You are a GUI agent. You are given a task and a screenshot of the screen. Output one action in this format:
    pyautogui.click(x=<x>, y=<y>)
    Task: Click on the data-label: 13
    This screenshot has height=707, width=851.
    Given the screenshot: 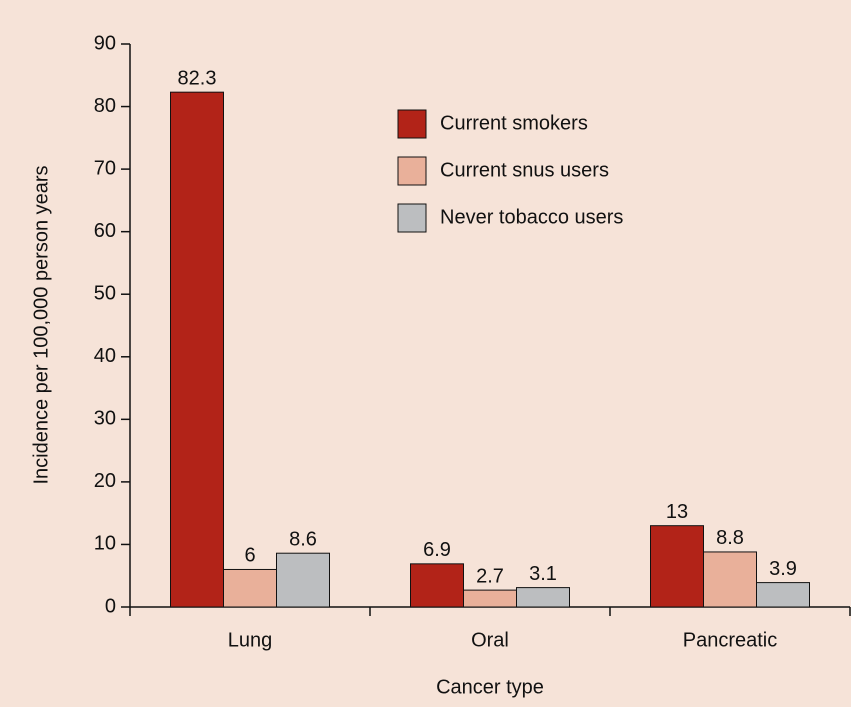 What is the action you would take?
    pyautogui.click(x=677, y=512)
    